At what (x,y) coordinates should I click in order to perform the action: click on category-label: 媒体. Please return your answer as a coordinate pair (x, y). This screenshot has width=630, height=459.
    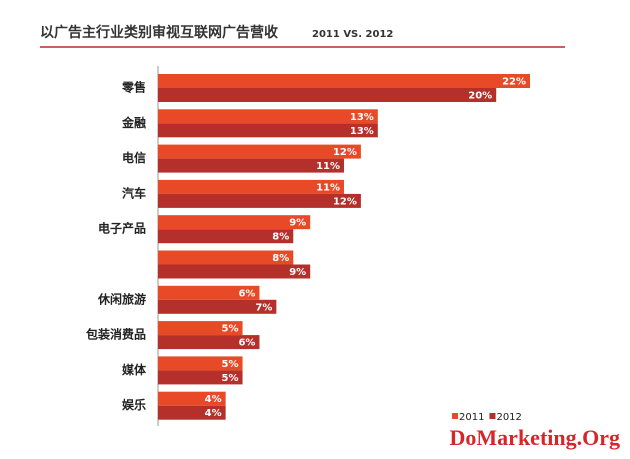
    Looking at the image, I should click on (134, 369).